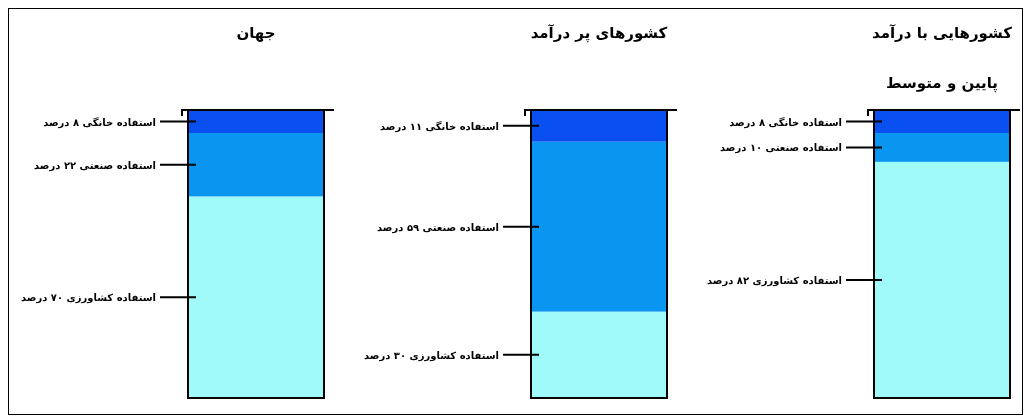 This screenshot has width=1029, height=419. I want to click on data-label: استفاده کشاورزی ۸۲ درصد, so click(774, 280).